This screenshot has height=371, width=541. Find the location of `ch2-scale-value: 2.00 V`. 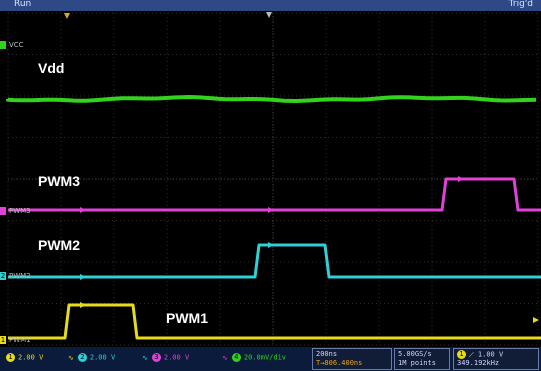

ch2-scale-value: 2.00 V is located at coordinates (102, 357).